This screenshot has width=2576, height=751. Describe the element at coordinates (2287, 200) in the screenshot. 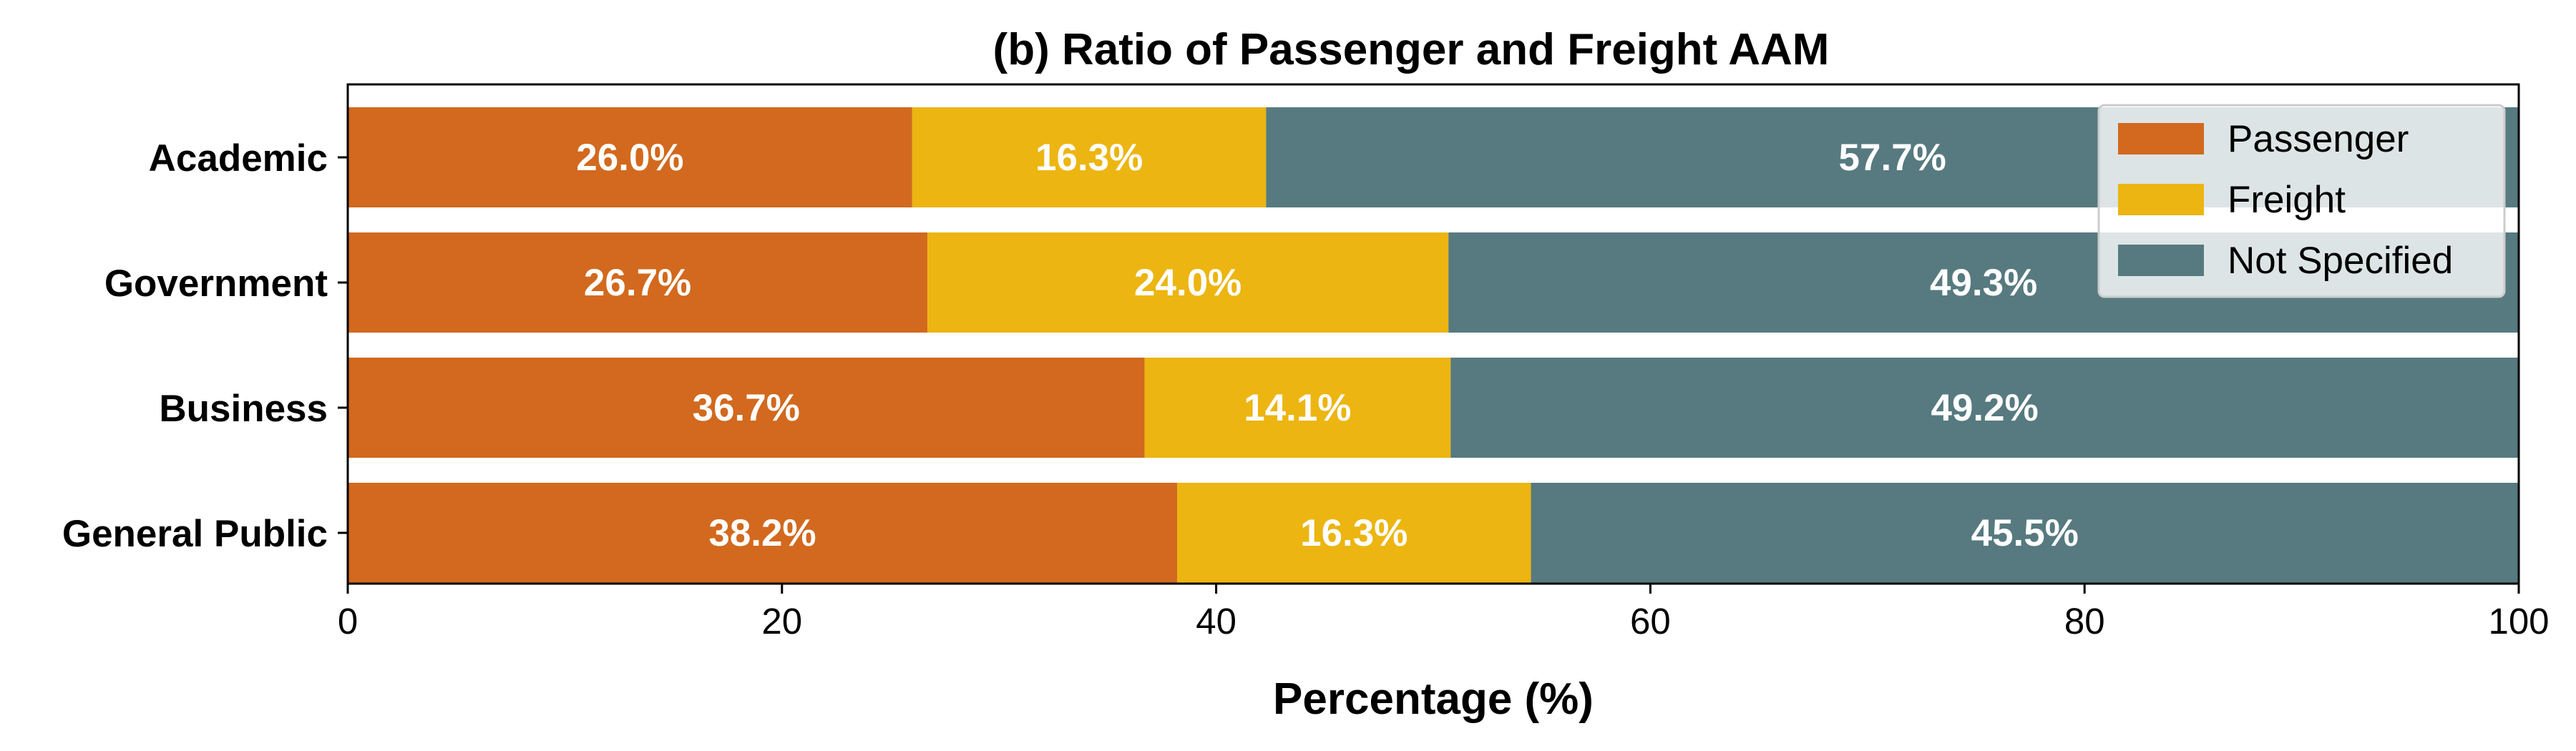

I see `legend-label-freight: Freight` at that location.